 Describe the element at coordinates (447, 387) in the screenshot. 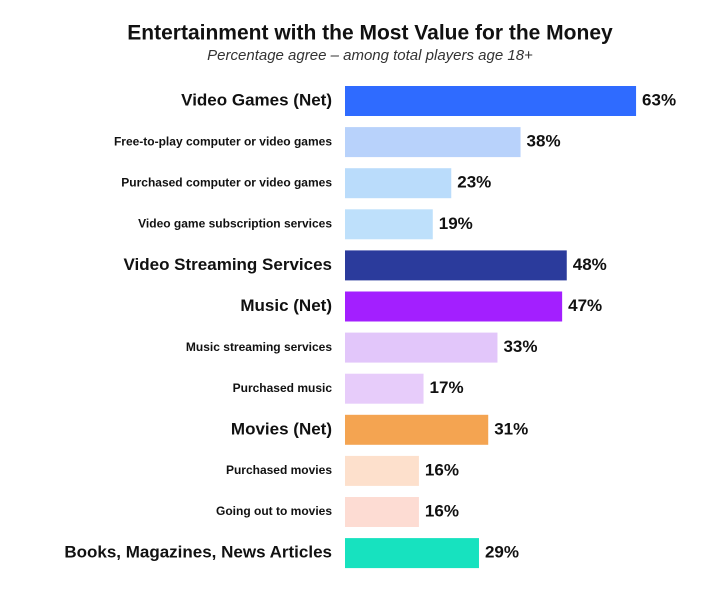

I see `value-label: 17%` at that location.